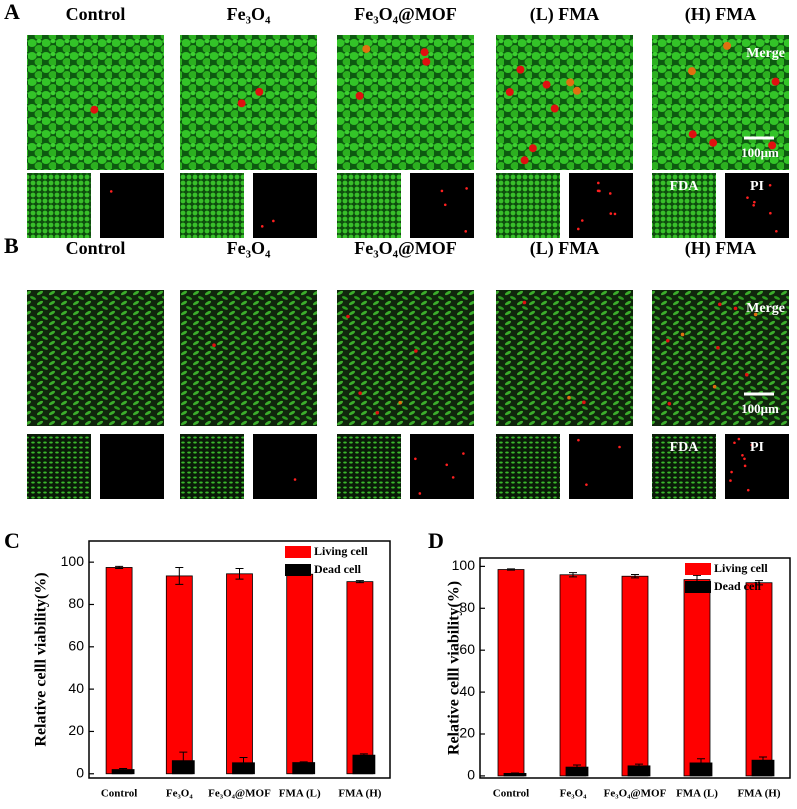 Image resolution: width=797 pixels, height=809 pixels. What do you see at coordinates (436, 540) in the screenshot?
I see `panel-letter: D` at bounding box center [436, 540].